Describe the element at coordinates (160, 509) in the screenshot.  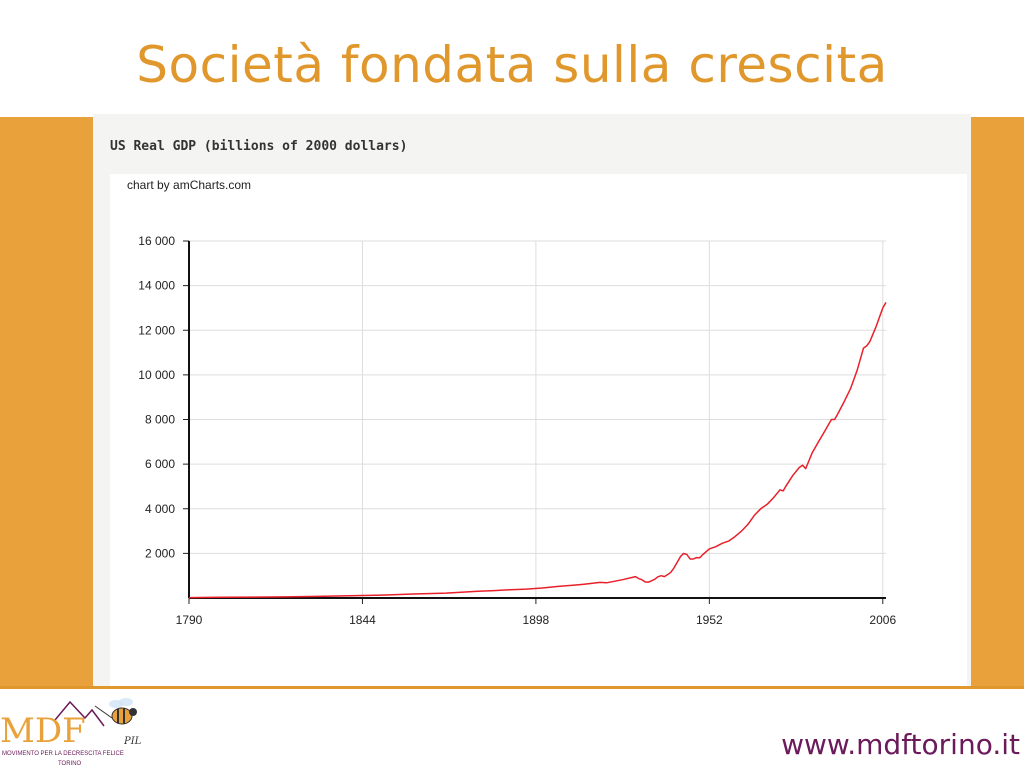
I see `y-tick-label: 4 000` at that location.